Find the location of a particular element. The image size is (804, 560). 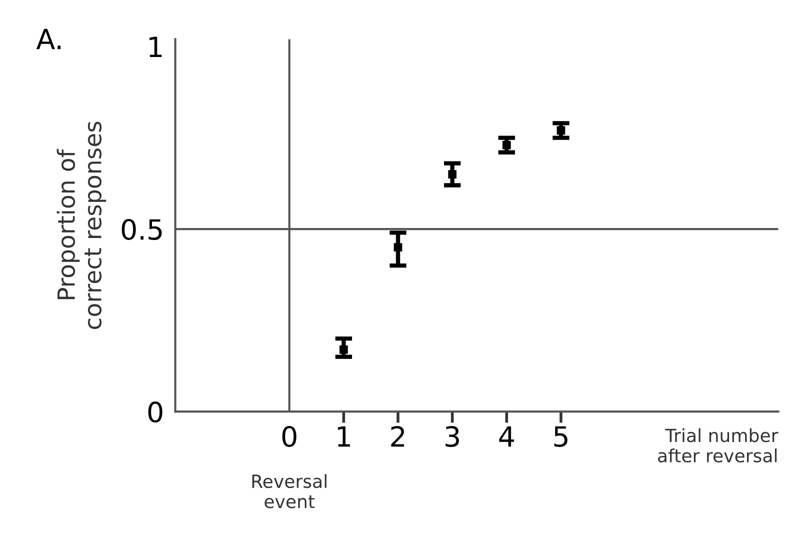

x-axis-title: Trial number after reversal is located at coordinates (718, 445).